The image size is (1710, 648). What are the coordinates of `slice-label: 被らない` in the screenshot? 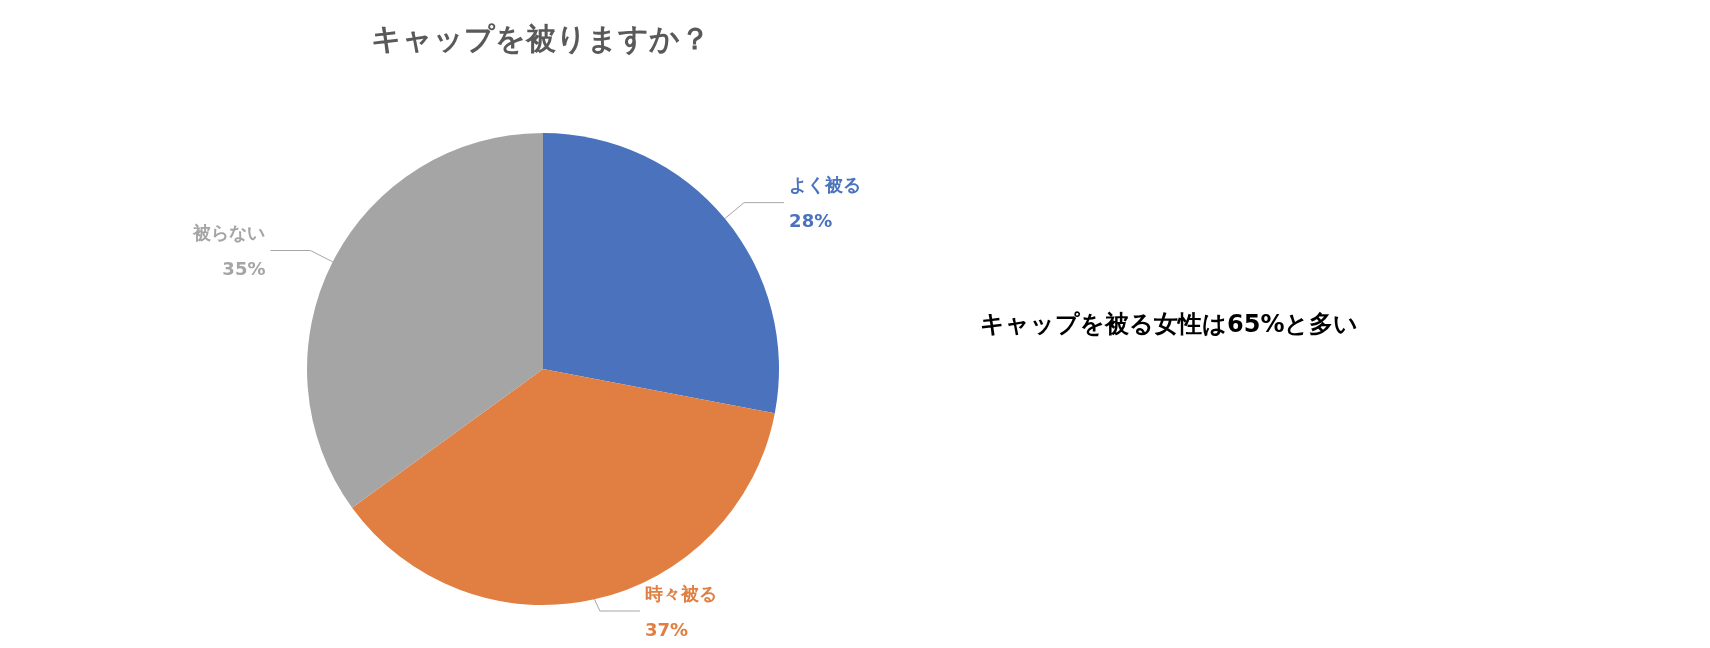 It's located at (229, 233).